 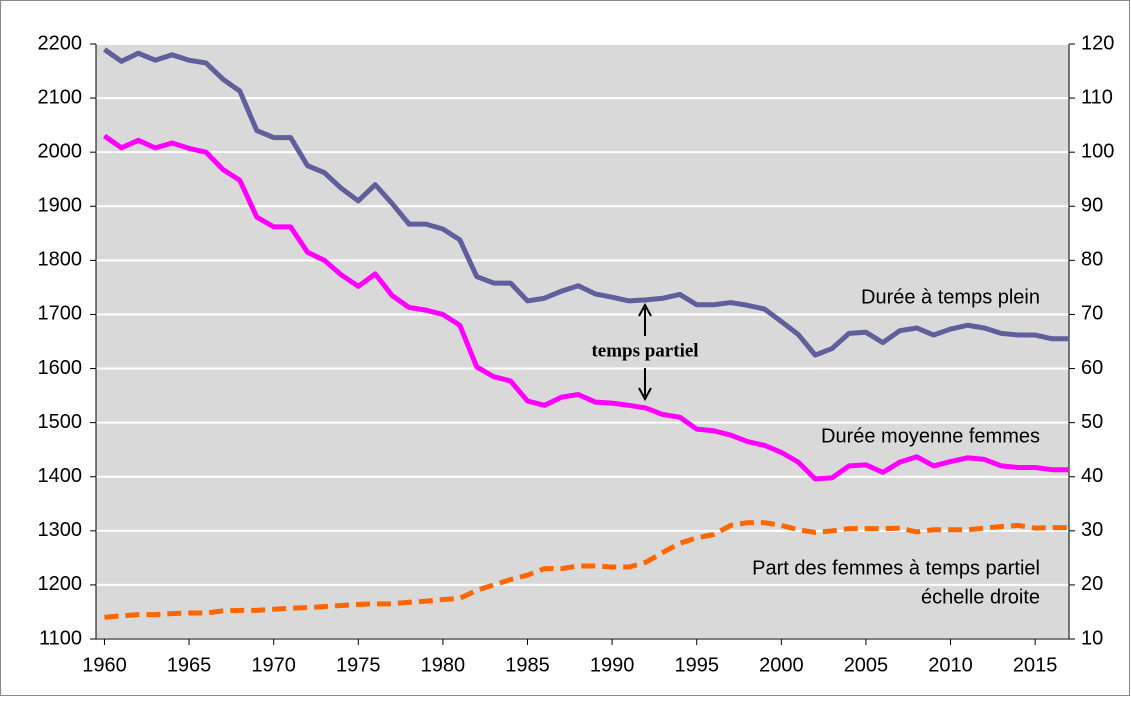 I want to click on y2-tick-label: 120, so click(x=1097, y=43).